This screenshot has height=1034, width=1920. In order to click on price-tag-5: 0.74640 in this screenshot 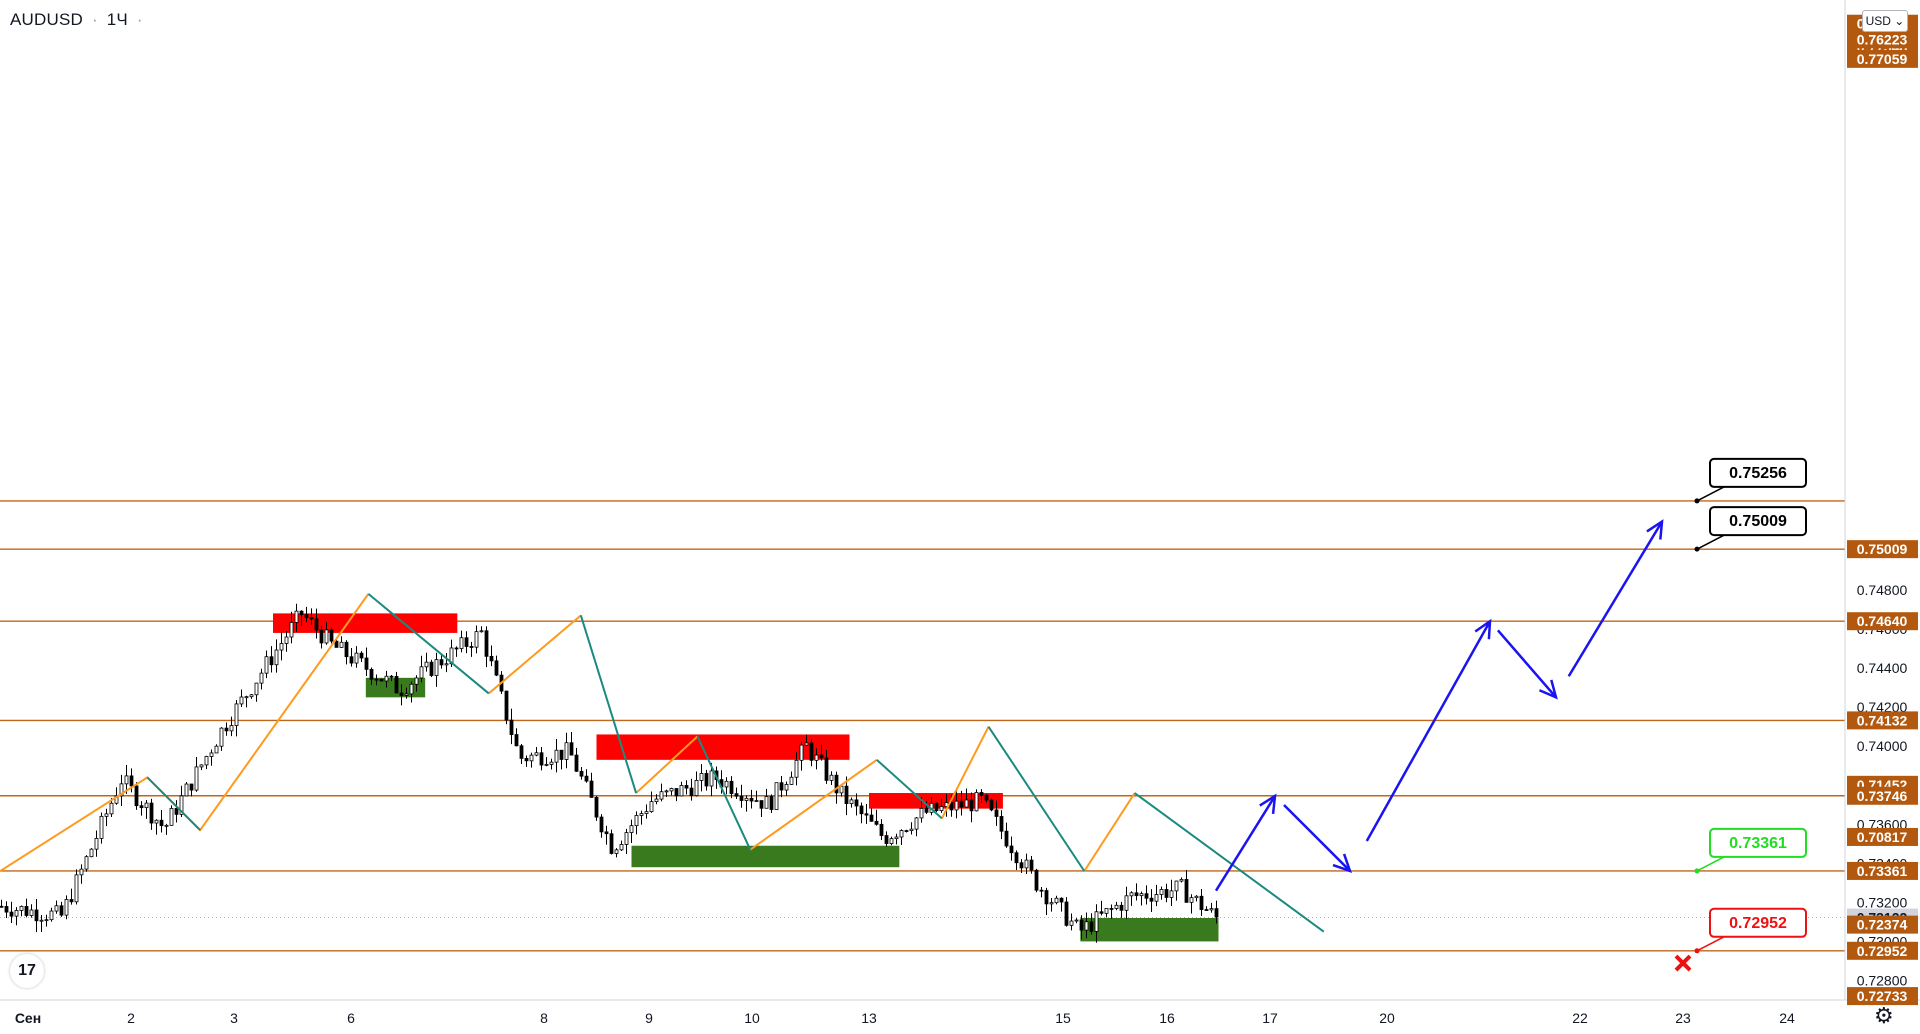, I will do `click(1882, 621)`.